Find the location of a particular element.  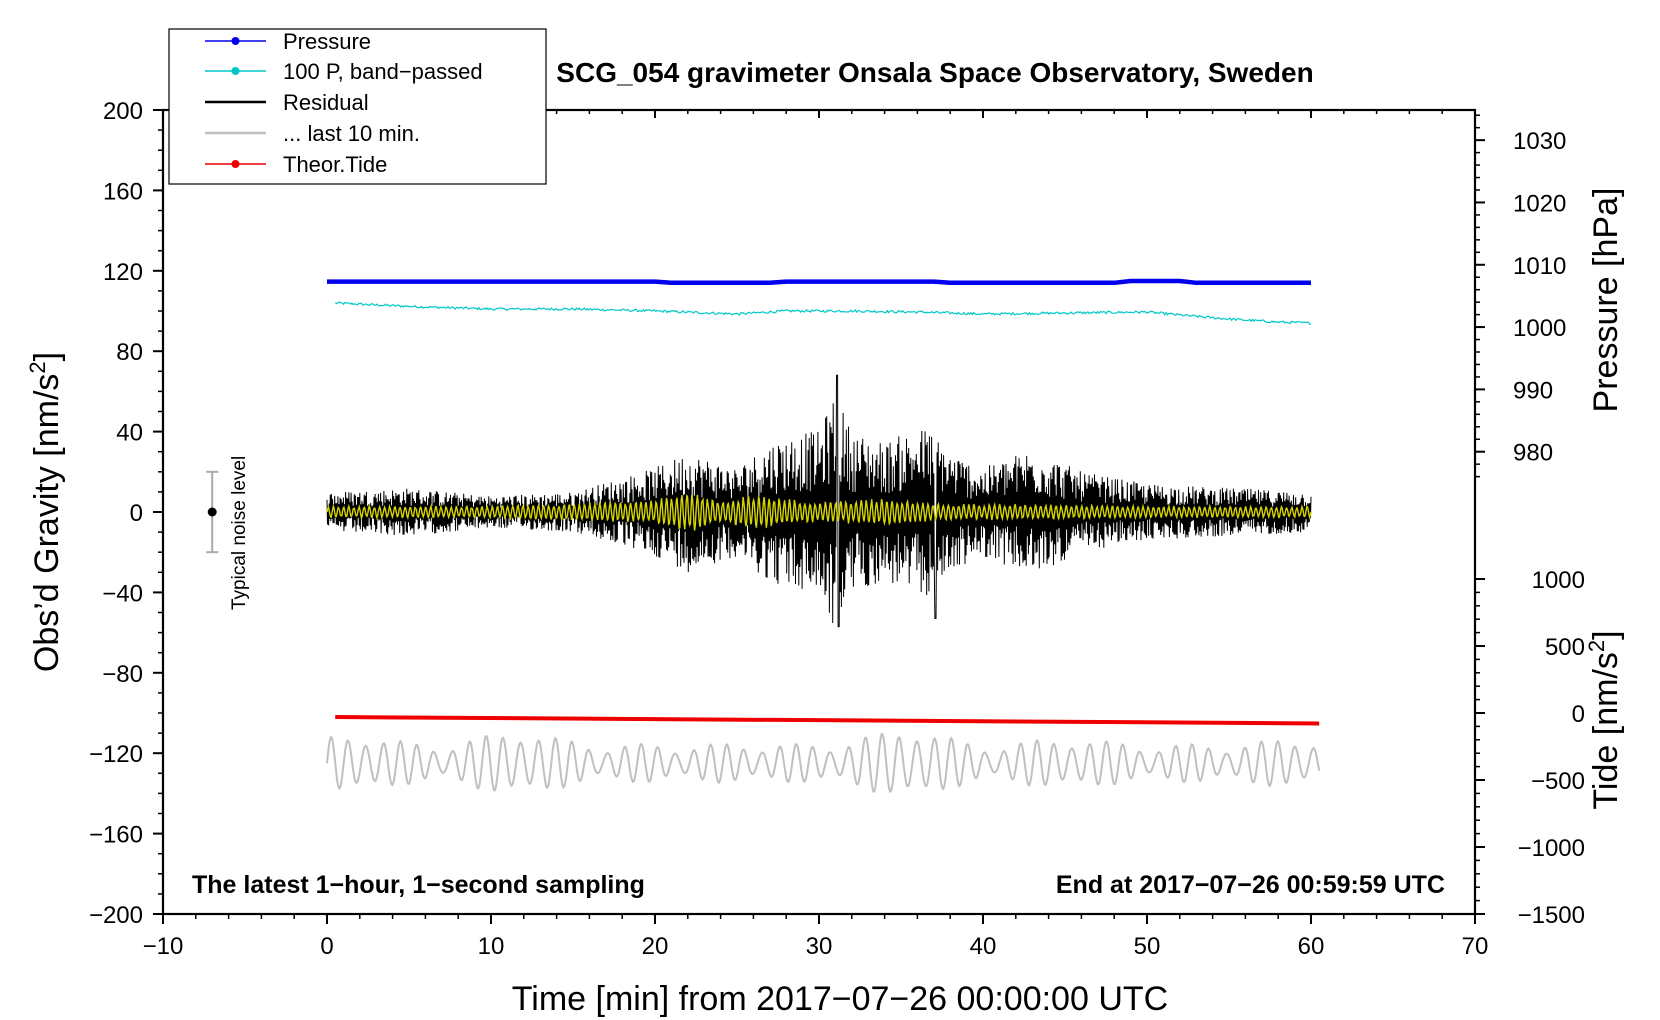

x-tick-label: −10 is located at coordinates (163, 946).